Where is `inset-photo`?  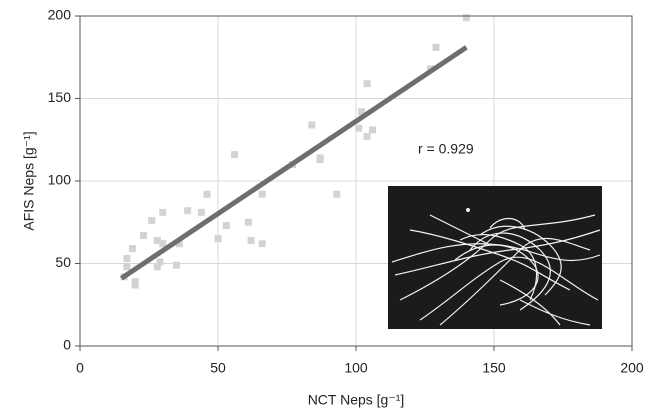
inset-photo is located at coordinates (495, 257).